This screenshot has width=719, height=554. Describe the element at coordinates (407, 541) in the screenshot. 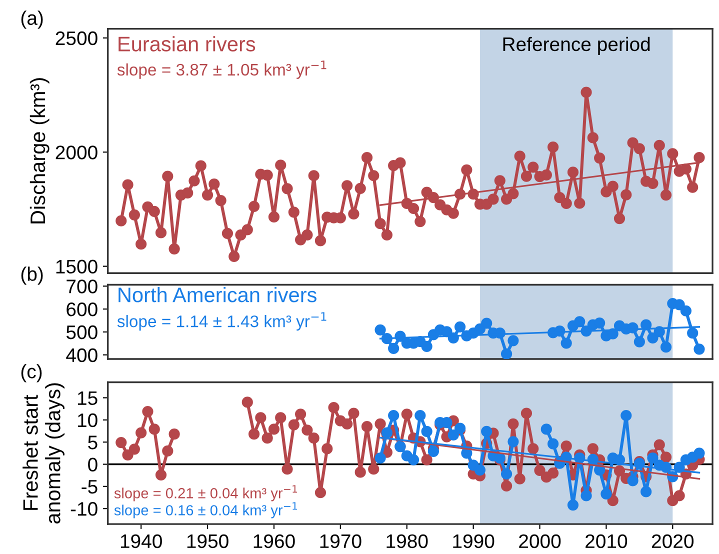

I see `x-tick-label: 1980` at that location.